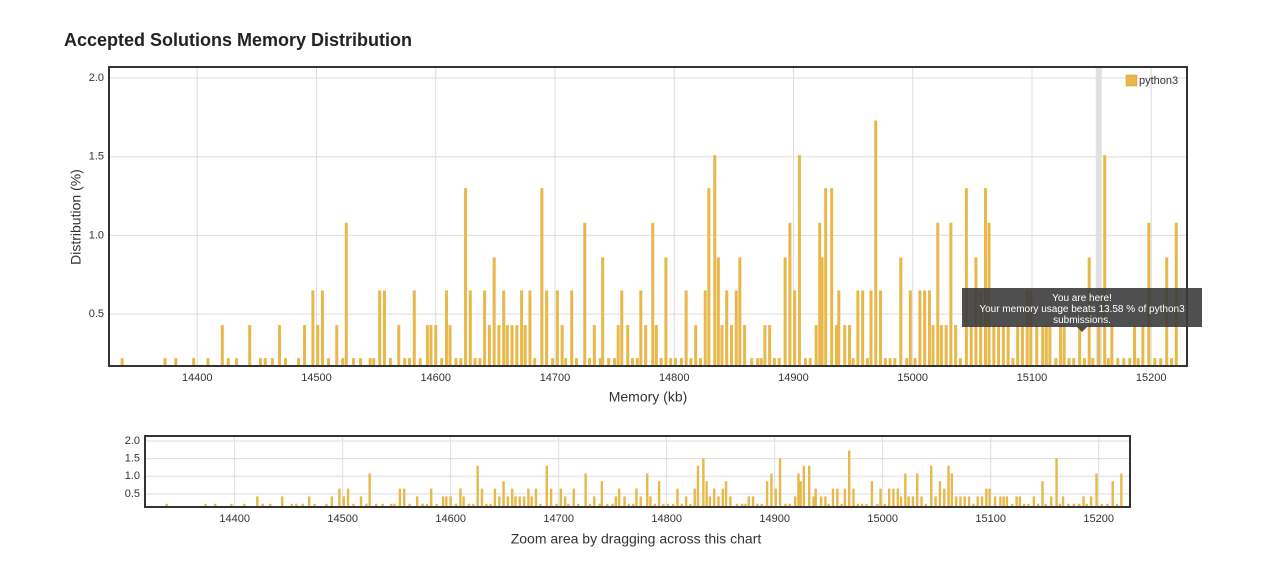  I want to click on y-tick-label: 0.5, so click(132, 494).